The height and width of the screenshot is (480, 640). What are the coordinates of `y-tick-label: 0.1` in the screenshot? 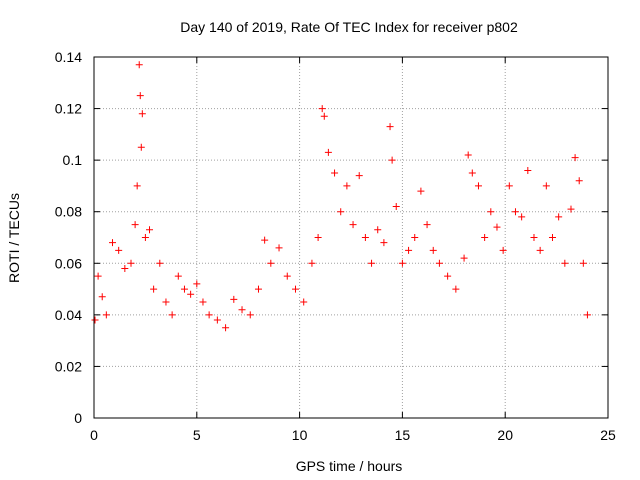 It's located at (73, 160).